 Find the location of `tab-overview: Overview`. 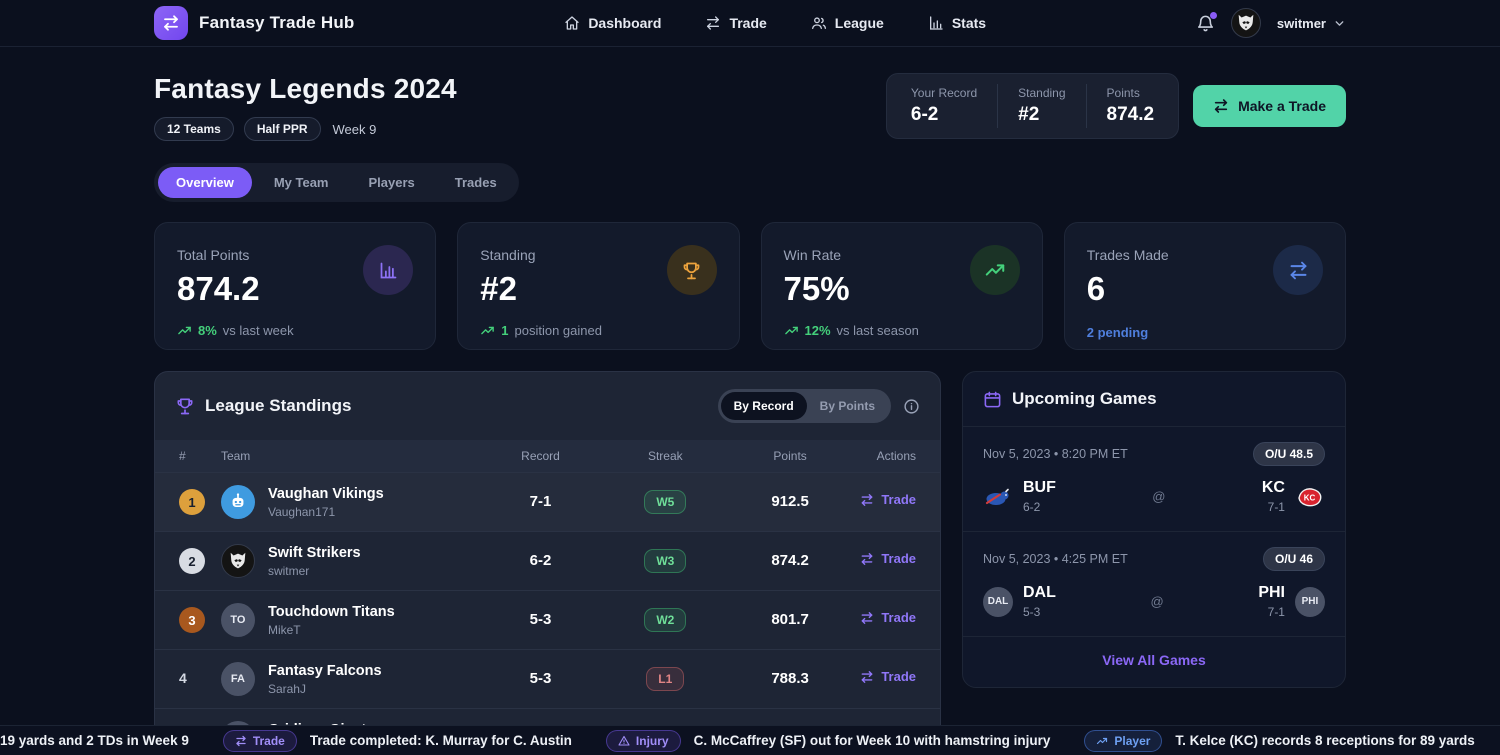

tab-overview: Overview is located at coordinates (205, 182).